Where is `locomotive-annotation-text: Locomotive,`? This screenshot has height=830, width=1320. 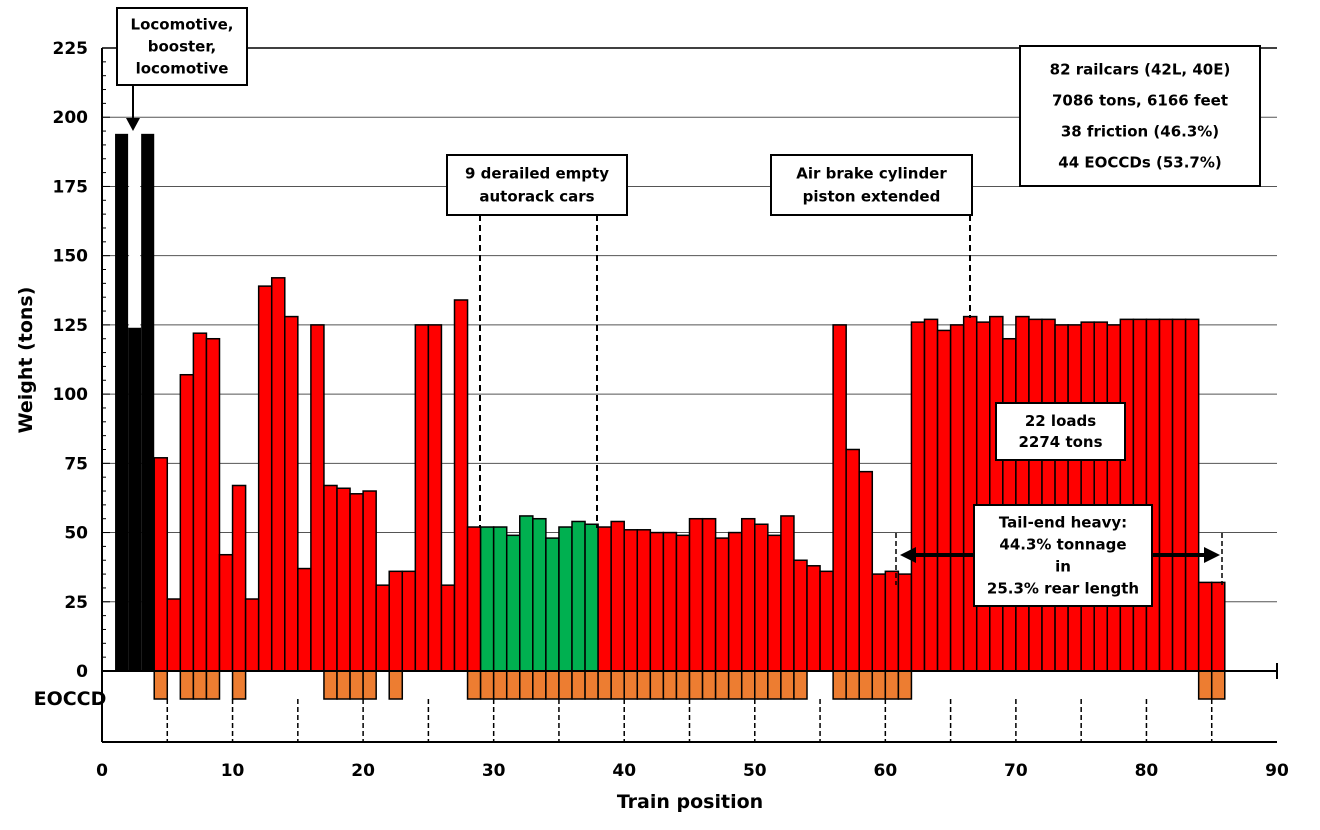
locomotive-annotation-text: Locomotive, is located at coordinates (182, 25).